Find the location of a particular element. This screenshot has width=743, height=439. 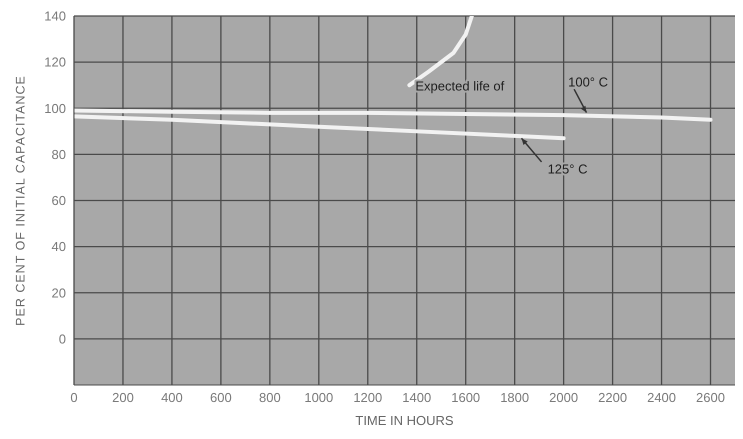

y-tick-label: 40 is located at coordinates (59, 246).